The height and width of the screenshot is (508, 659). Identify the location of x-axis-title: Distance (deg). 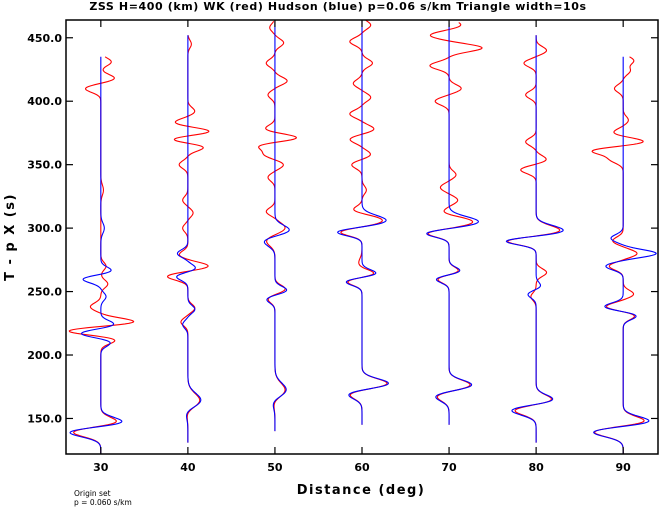
(361, 490).